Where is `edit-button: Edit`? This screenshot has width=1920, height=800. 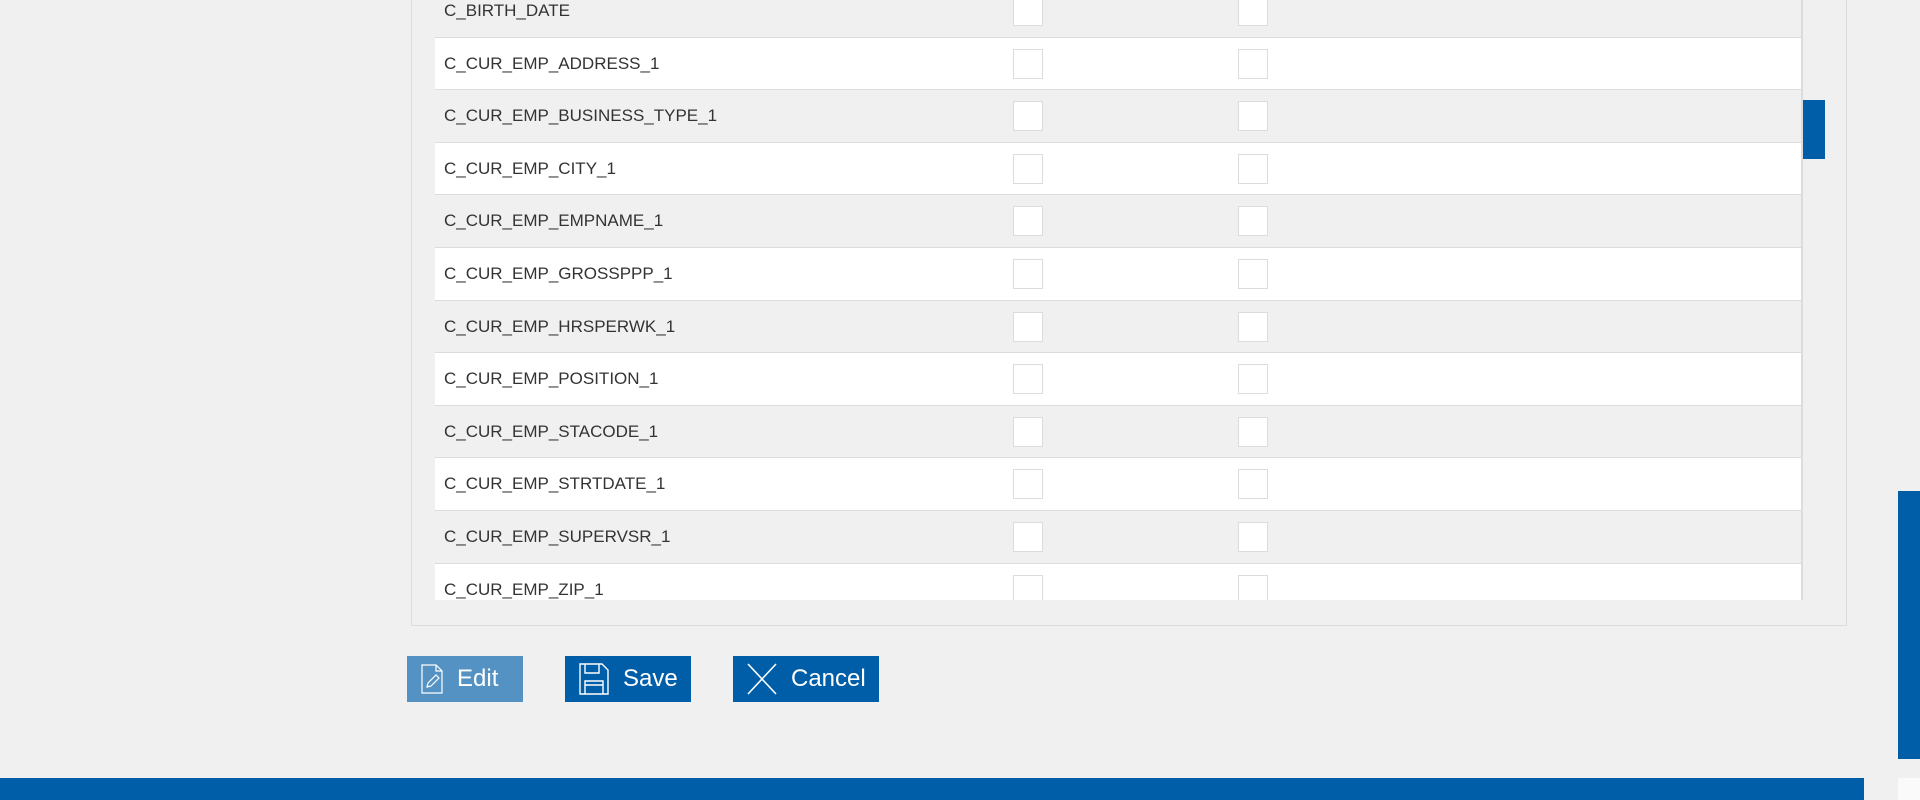
edit-button: Edit is located at coordinates (465, 679).